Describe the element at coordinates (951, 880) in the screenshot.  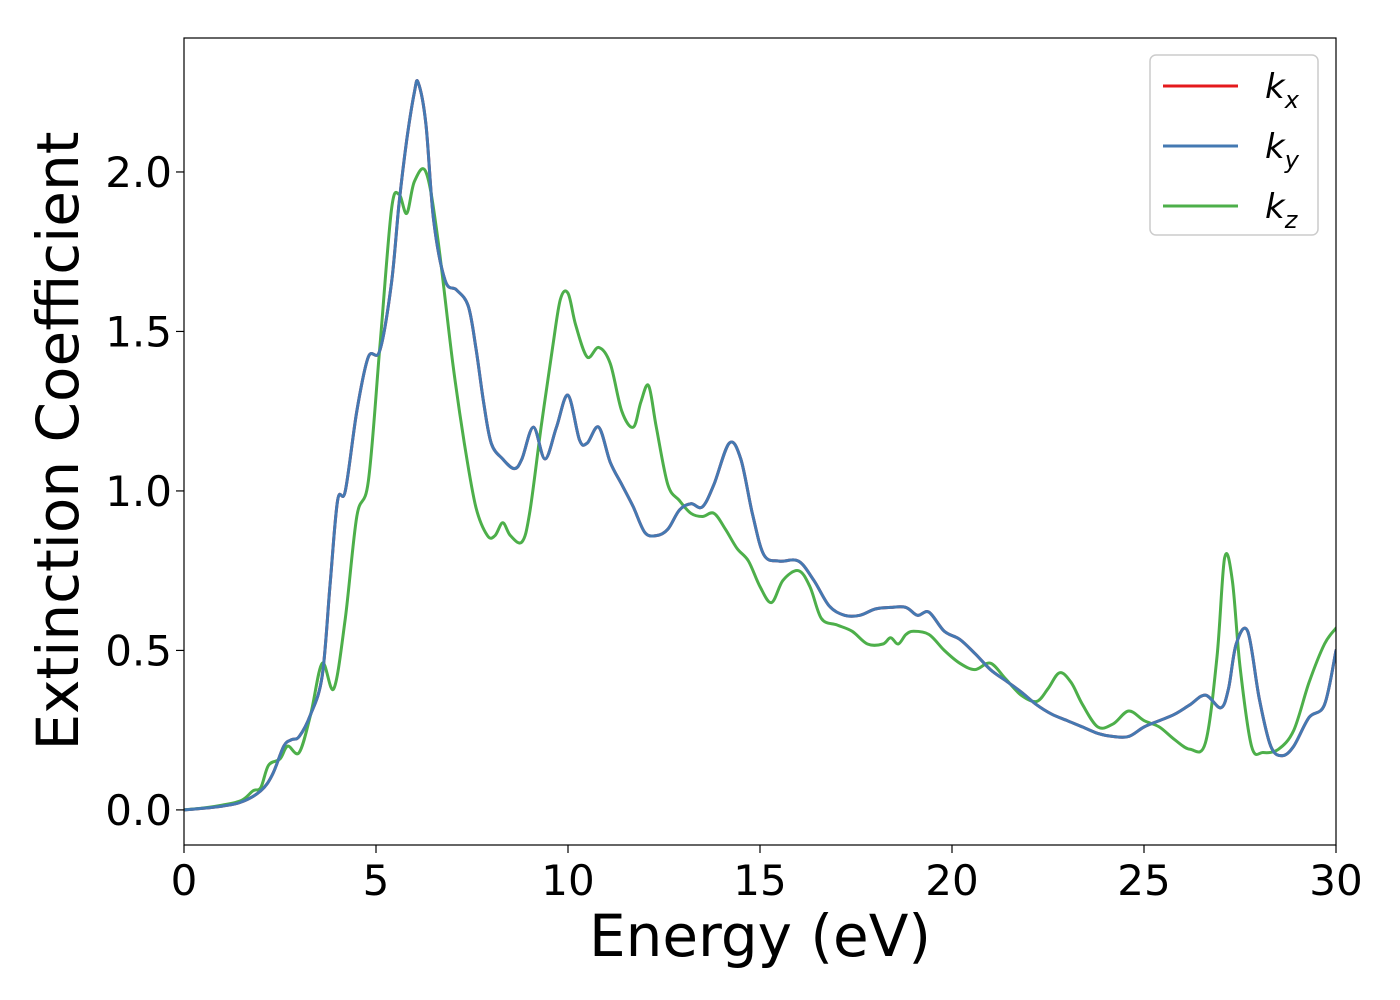
I see `x-tick-label: 20` at that location.